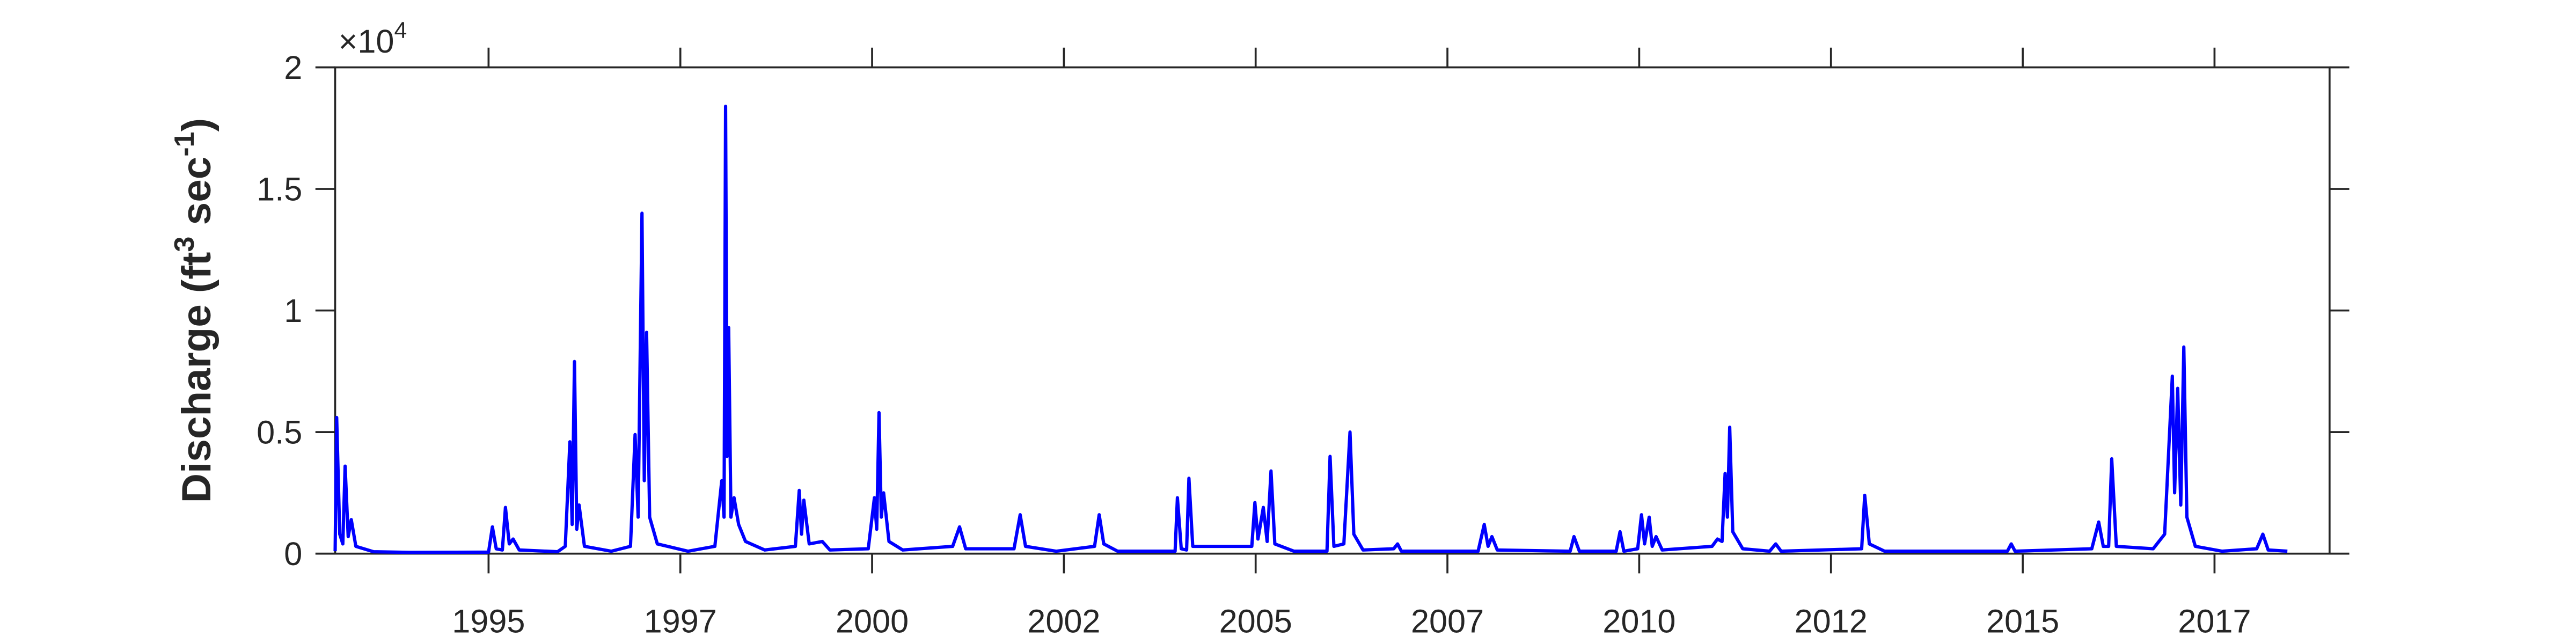  What do you see at coordinates (1831, 621) in the screenshot?
I see `x-tick-label: 2012` at bounding box center [1831, 621].